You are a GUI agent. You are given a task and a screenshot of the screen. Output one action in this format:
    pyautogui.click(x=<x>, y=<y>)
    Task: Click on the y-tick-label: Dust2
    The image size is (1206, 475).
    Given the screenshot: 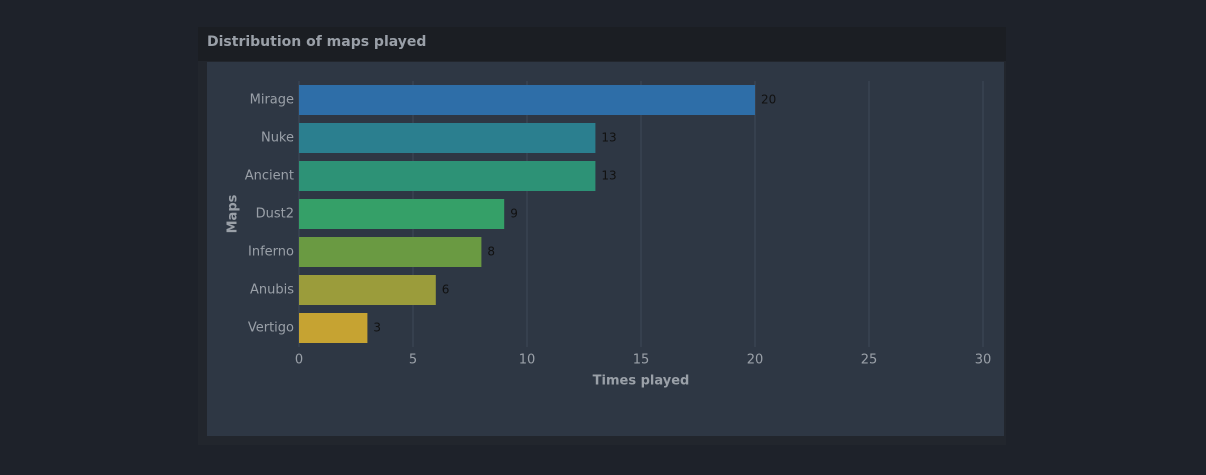 What is the action you would take?
    pyautogui.click(x=275, y=214)
    